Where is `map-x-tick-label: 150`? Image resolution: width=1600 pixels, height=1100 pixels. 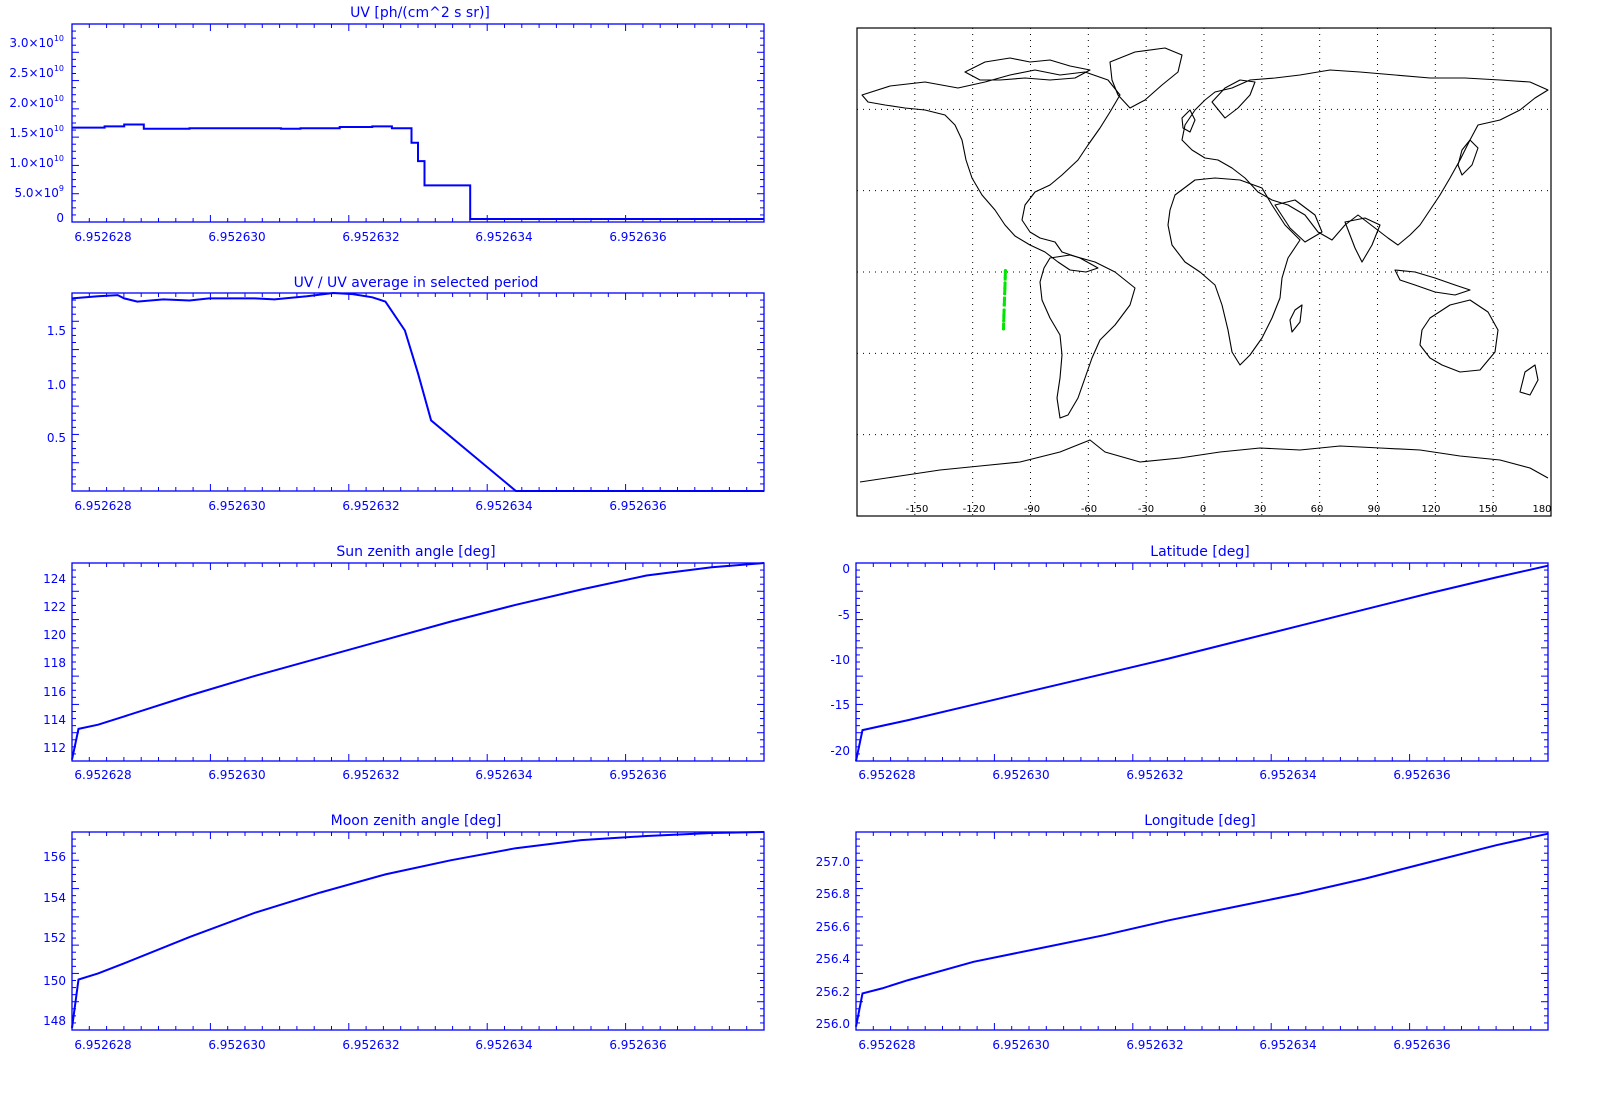 map-x-tick-label: 150 is located at coordinates (1487, 509).